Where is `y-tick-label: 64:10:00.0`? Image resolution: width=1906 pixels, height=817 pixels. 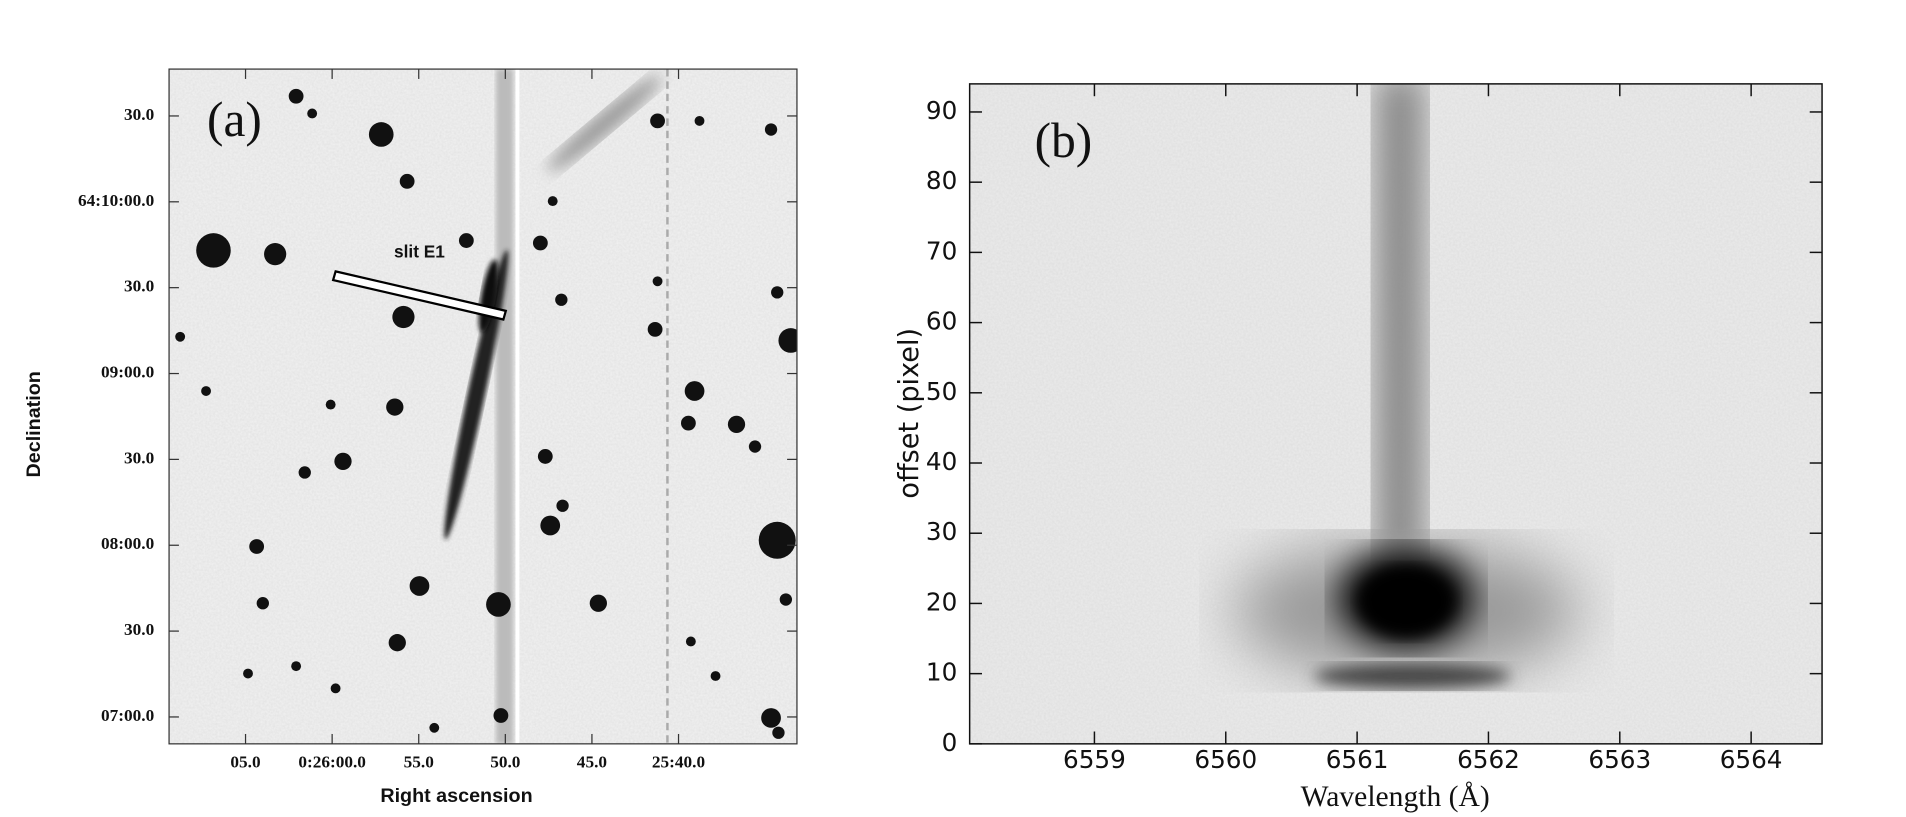
y-tick-label: 64:10:00.0 is located at coordinates (116, 200).